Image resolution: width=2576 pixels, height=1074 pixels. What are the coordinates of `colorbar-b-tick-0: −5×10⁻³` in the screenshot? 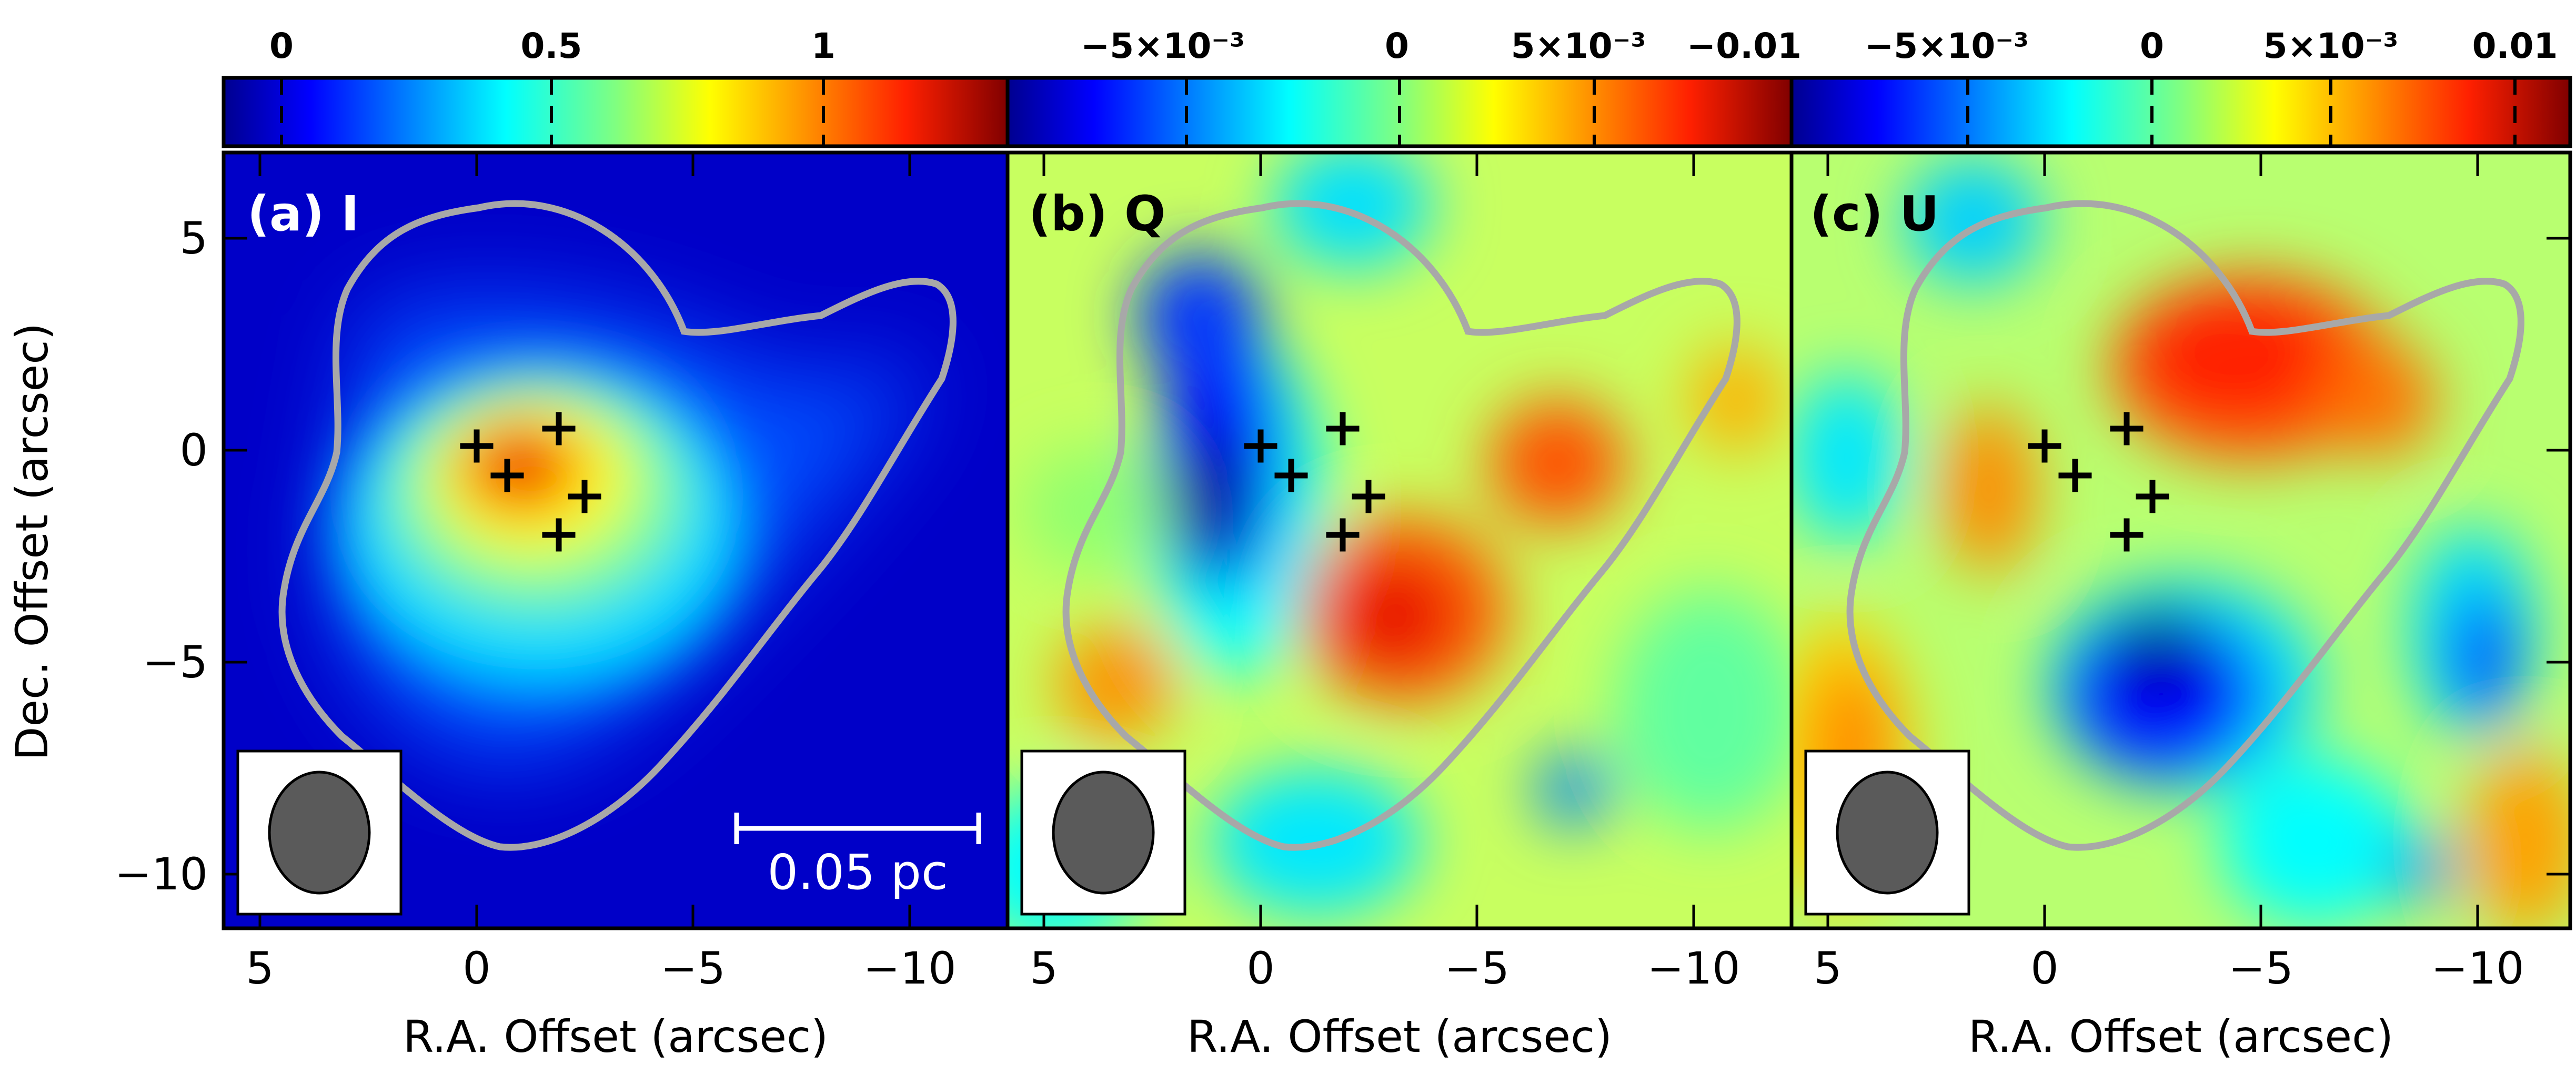 It's located at (1163, 46).